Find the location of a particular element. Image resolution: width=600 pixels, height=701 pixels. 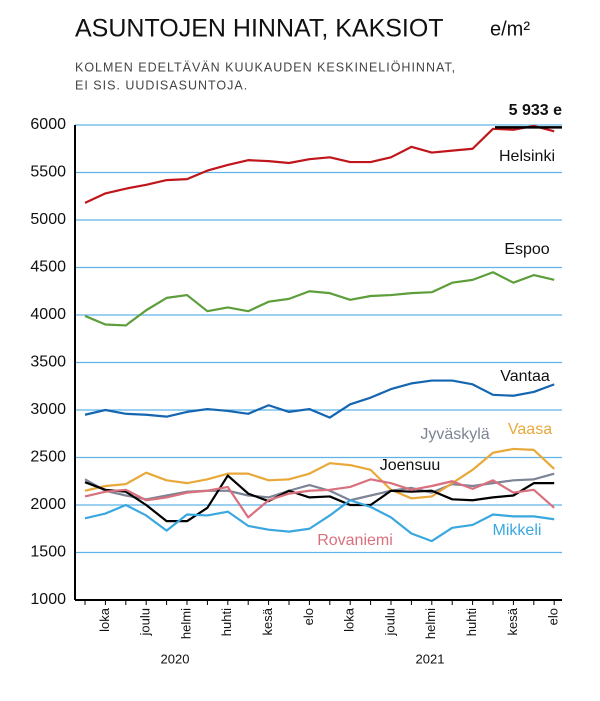

y-tick-label: 5500 is located at coordinates (48, 172).